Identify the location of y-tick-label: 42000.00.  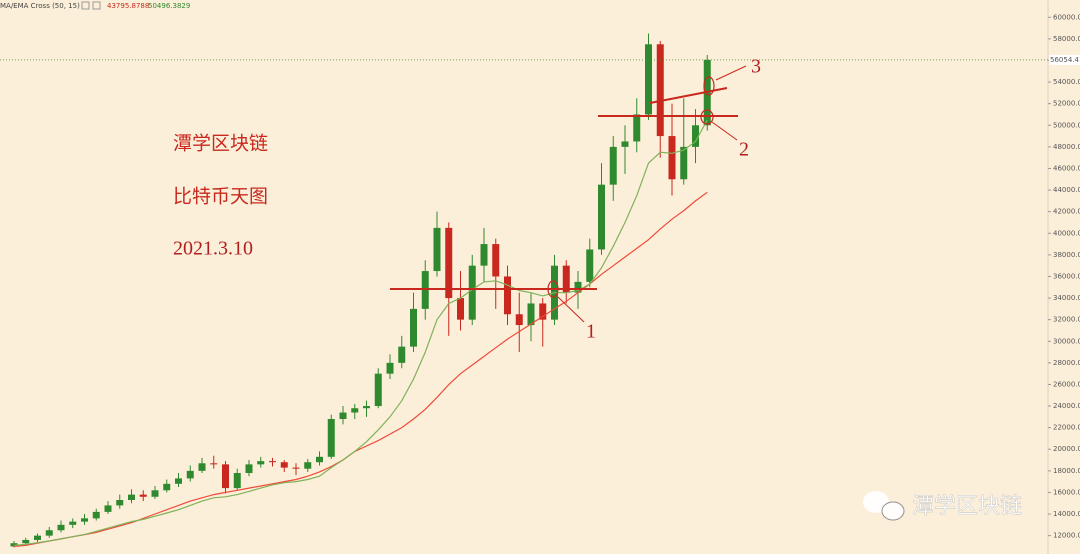
(1066, 212).